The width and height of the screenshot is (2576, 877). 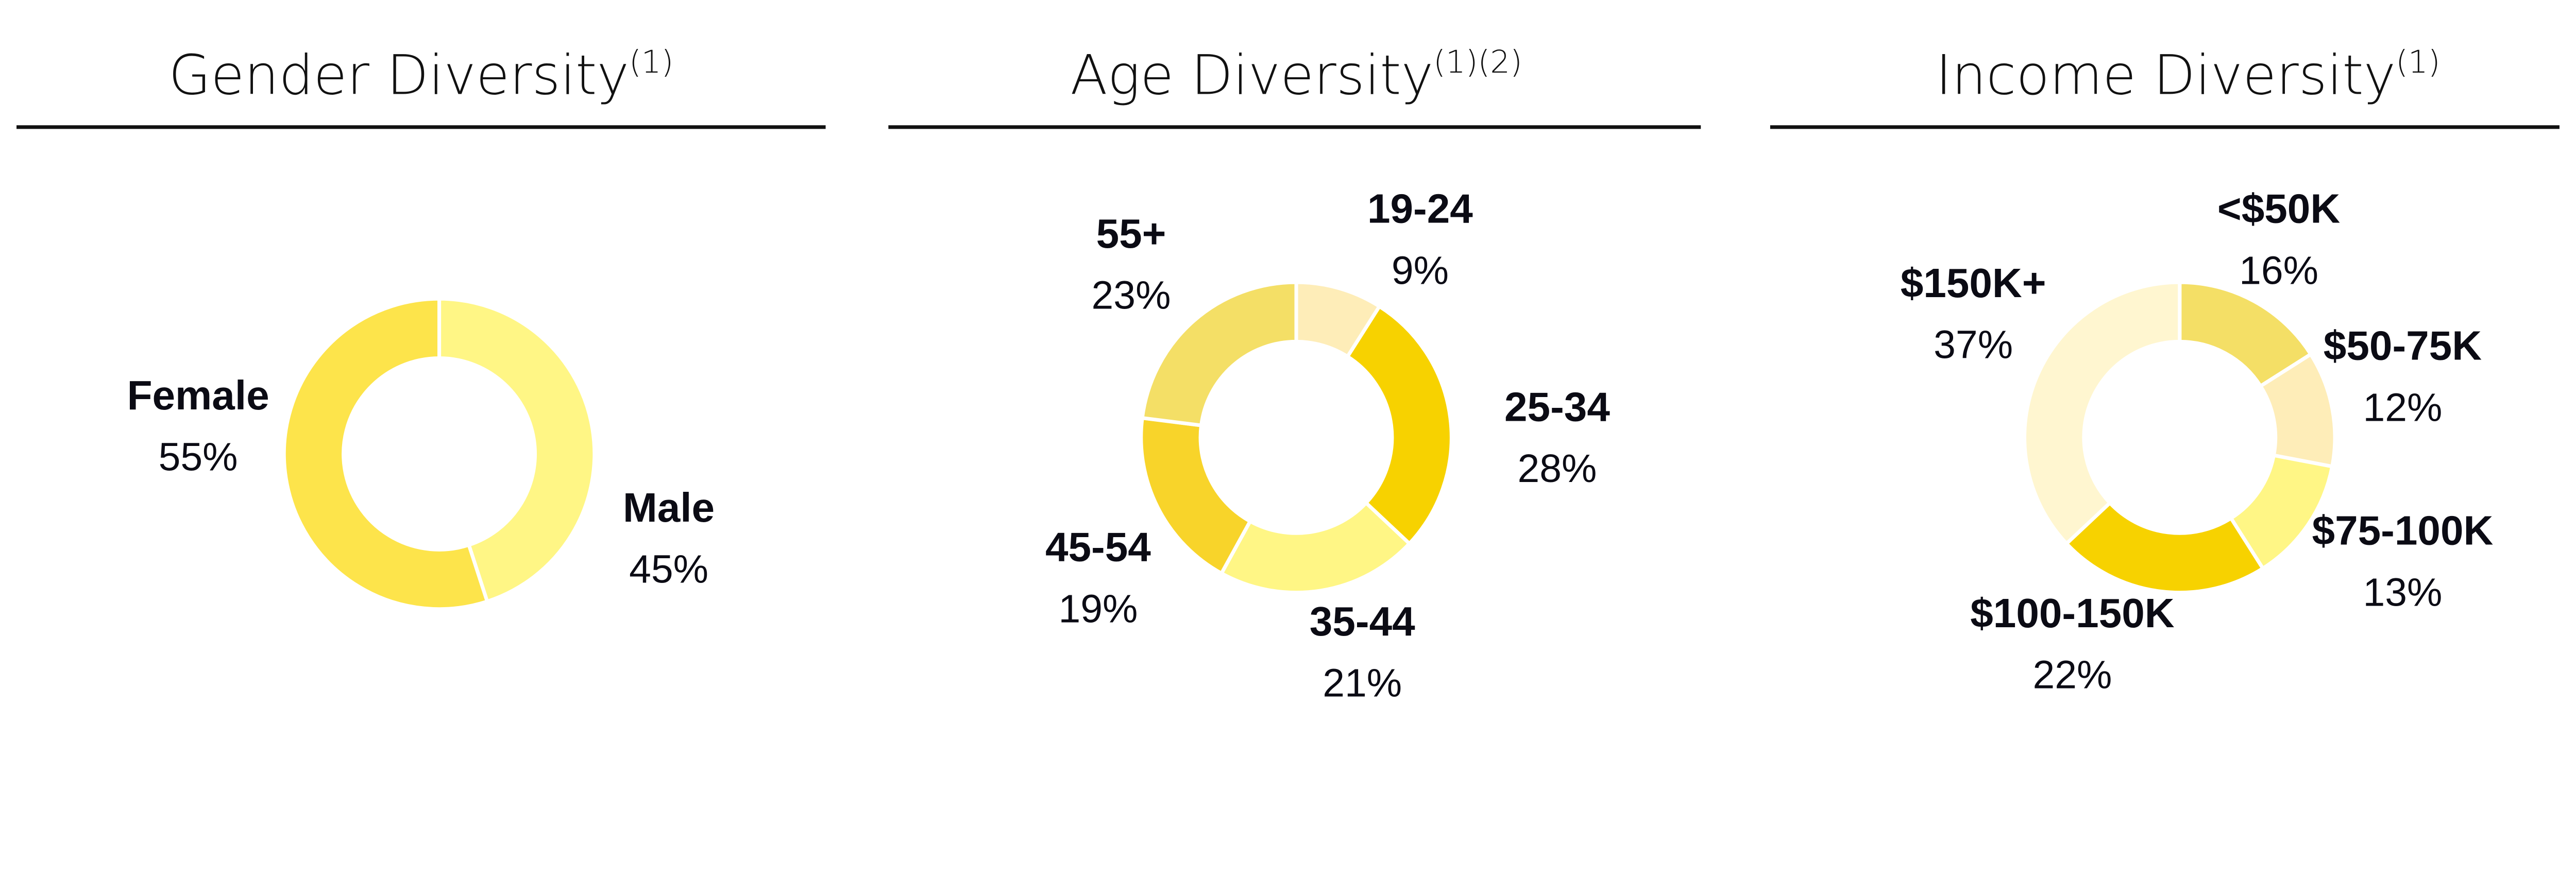 I want to click on slice-category-label: 35-44, so click(x=1362, y=621).